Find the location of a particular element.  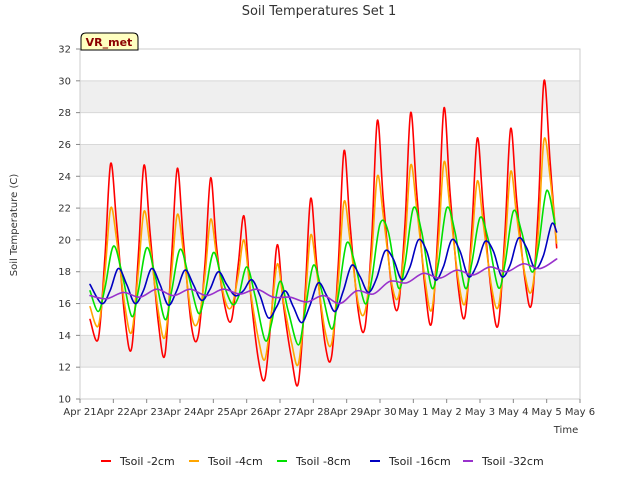

legend-label: Tsoil -8cm is located at coordinates (323, 461).